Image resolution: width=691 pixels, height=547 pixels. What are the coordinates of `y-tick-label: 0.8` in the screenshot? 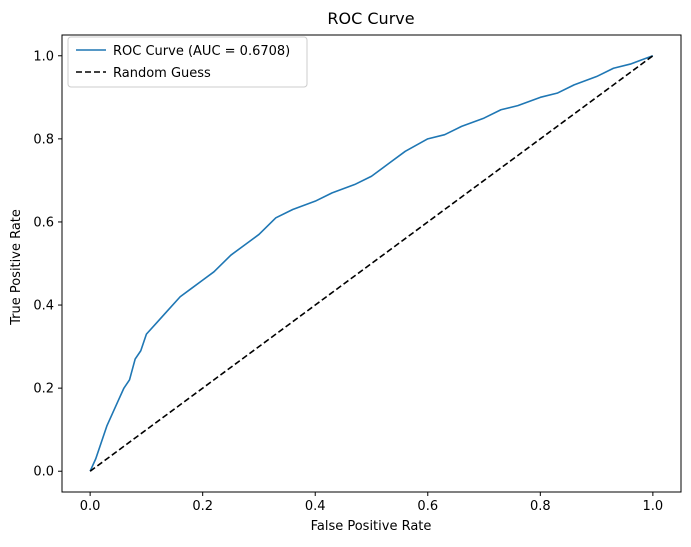 It's located at (43, 139).